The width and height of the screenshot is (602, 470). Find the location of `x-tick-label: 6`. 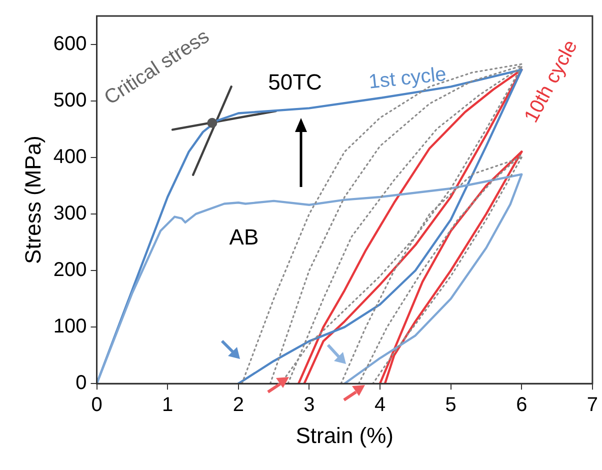

x-tick-label: 6 is located at coordinates (522, 405).